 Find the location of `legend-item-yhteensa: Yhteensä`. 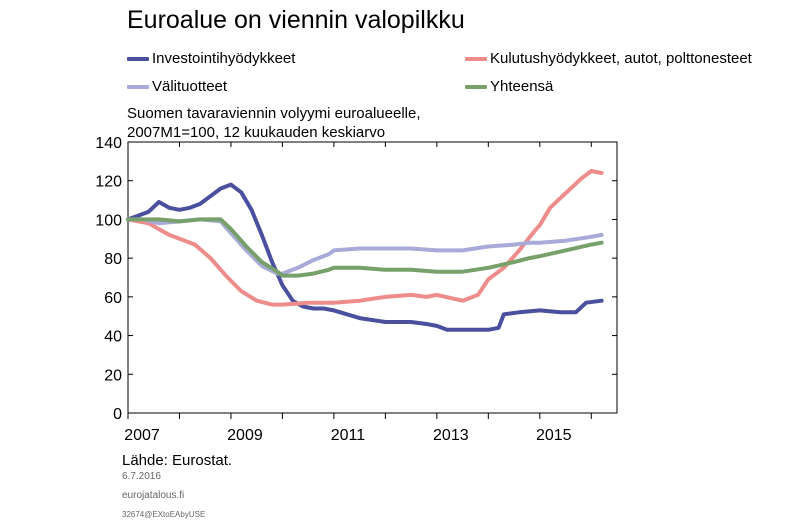

legend-item-yhteensa: Yhteensä is located at coordinates (509, 86).